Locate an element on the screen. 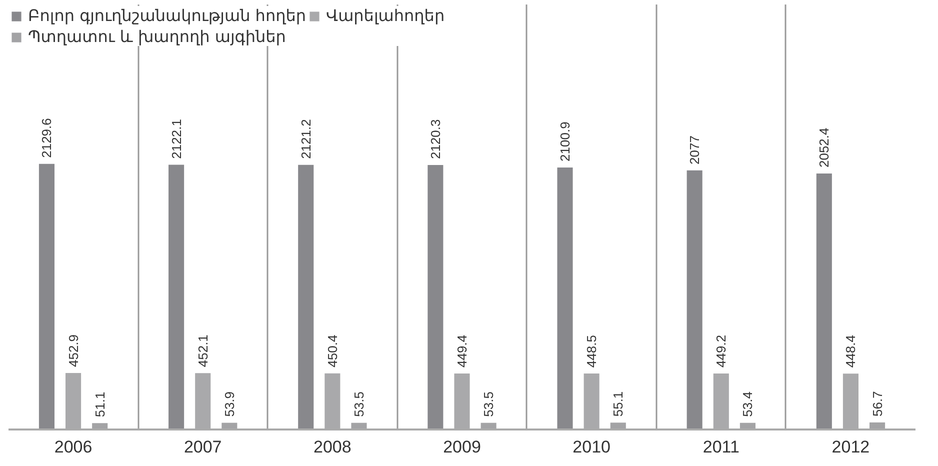  x-tick-label: 2009 is located at coordinates (462, 447).